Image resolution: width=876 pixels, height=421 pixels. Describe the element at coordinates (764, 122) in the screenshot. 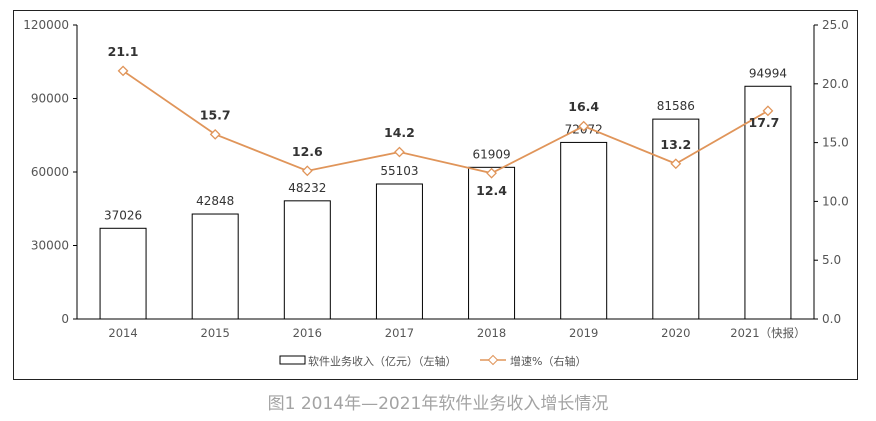

I see `growth-value-label: 17.7` at that location.